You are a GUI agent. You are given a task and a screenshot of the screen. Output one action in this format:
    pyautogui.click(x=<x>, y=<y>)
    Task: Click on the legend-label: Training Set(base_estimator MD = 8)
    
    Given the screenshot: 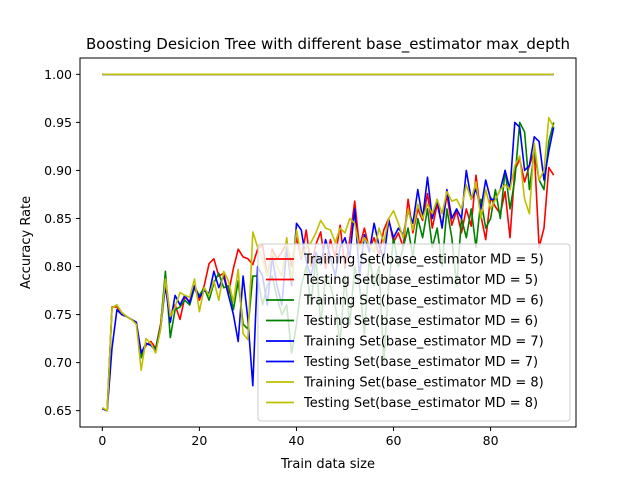 What is the action you would take?
    pyautogui.click(x=423, y=383)
    